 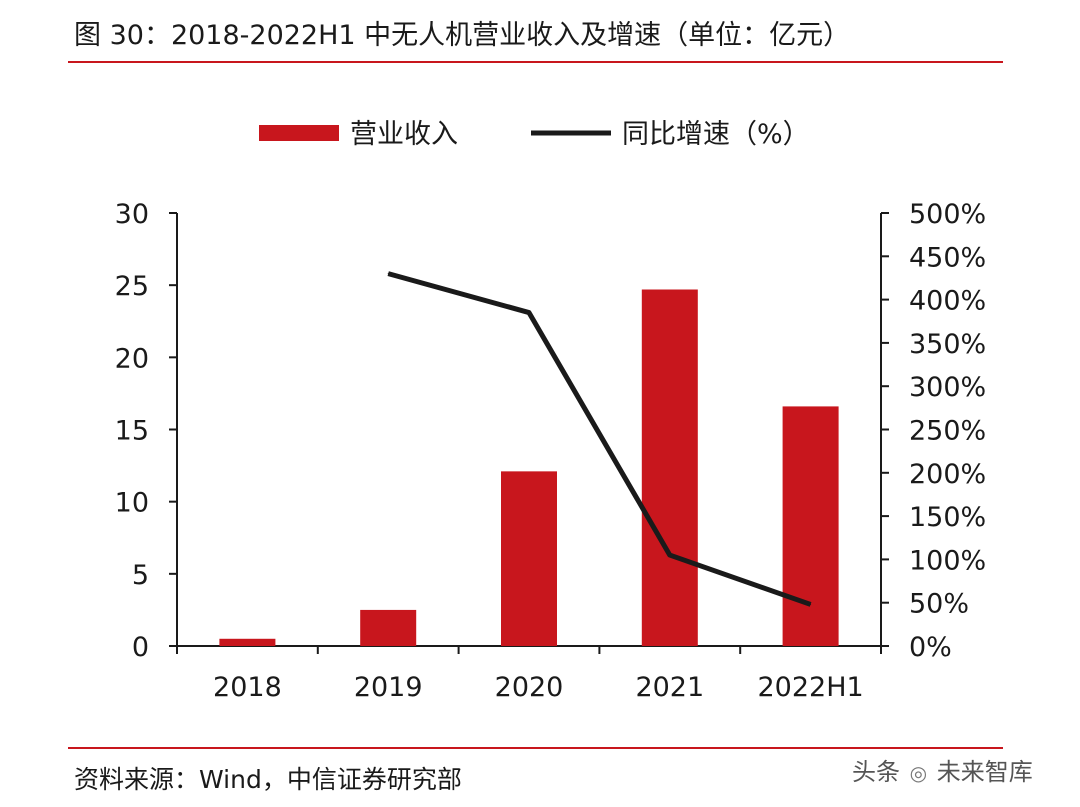 What do you see at coordinates (140, 647) in the screenshot?
I see `left-tick-label: 0` at bounding box center [140, 647].